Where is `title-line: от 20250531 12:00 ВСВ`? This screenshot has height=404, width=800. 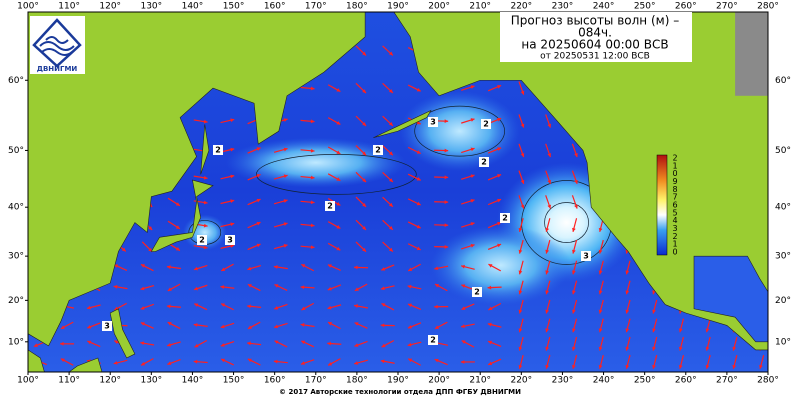 title-line: от 20250531 12:00 ВСВ is located at coordinates (595, 57).